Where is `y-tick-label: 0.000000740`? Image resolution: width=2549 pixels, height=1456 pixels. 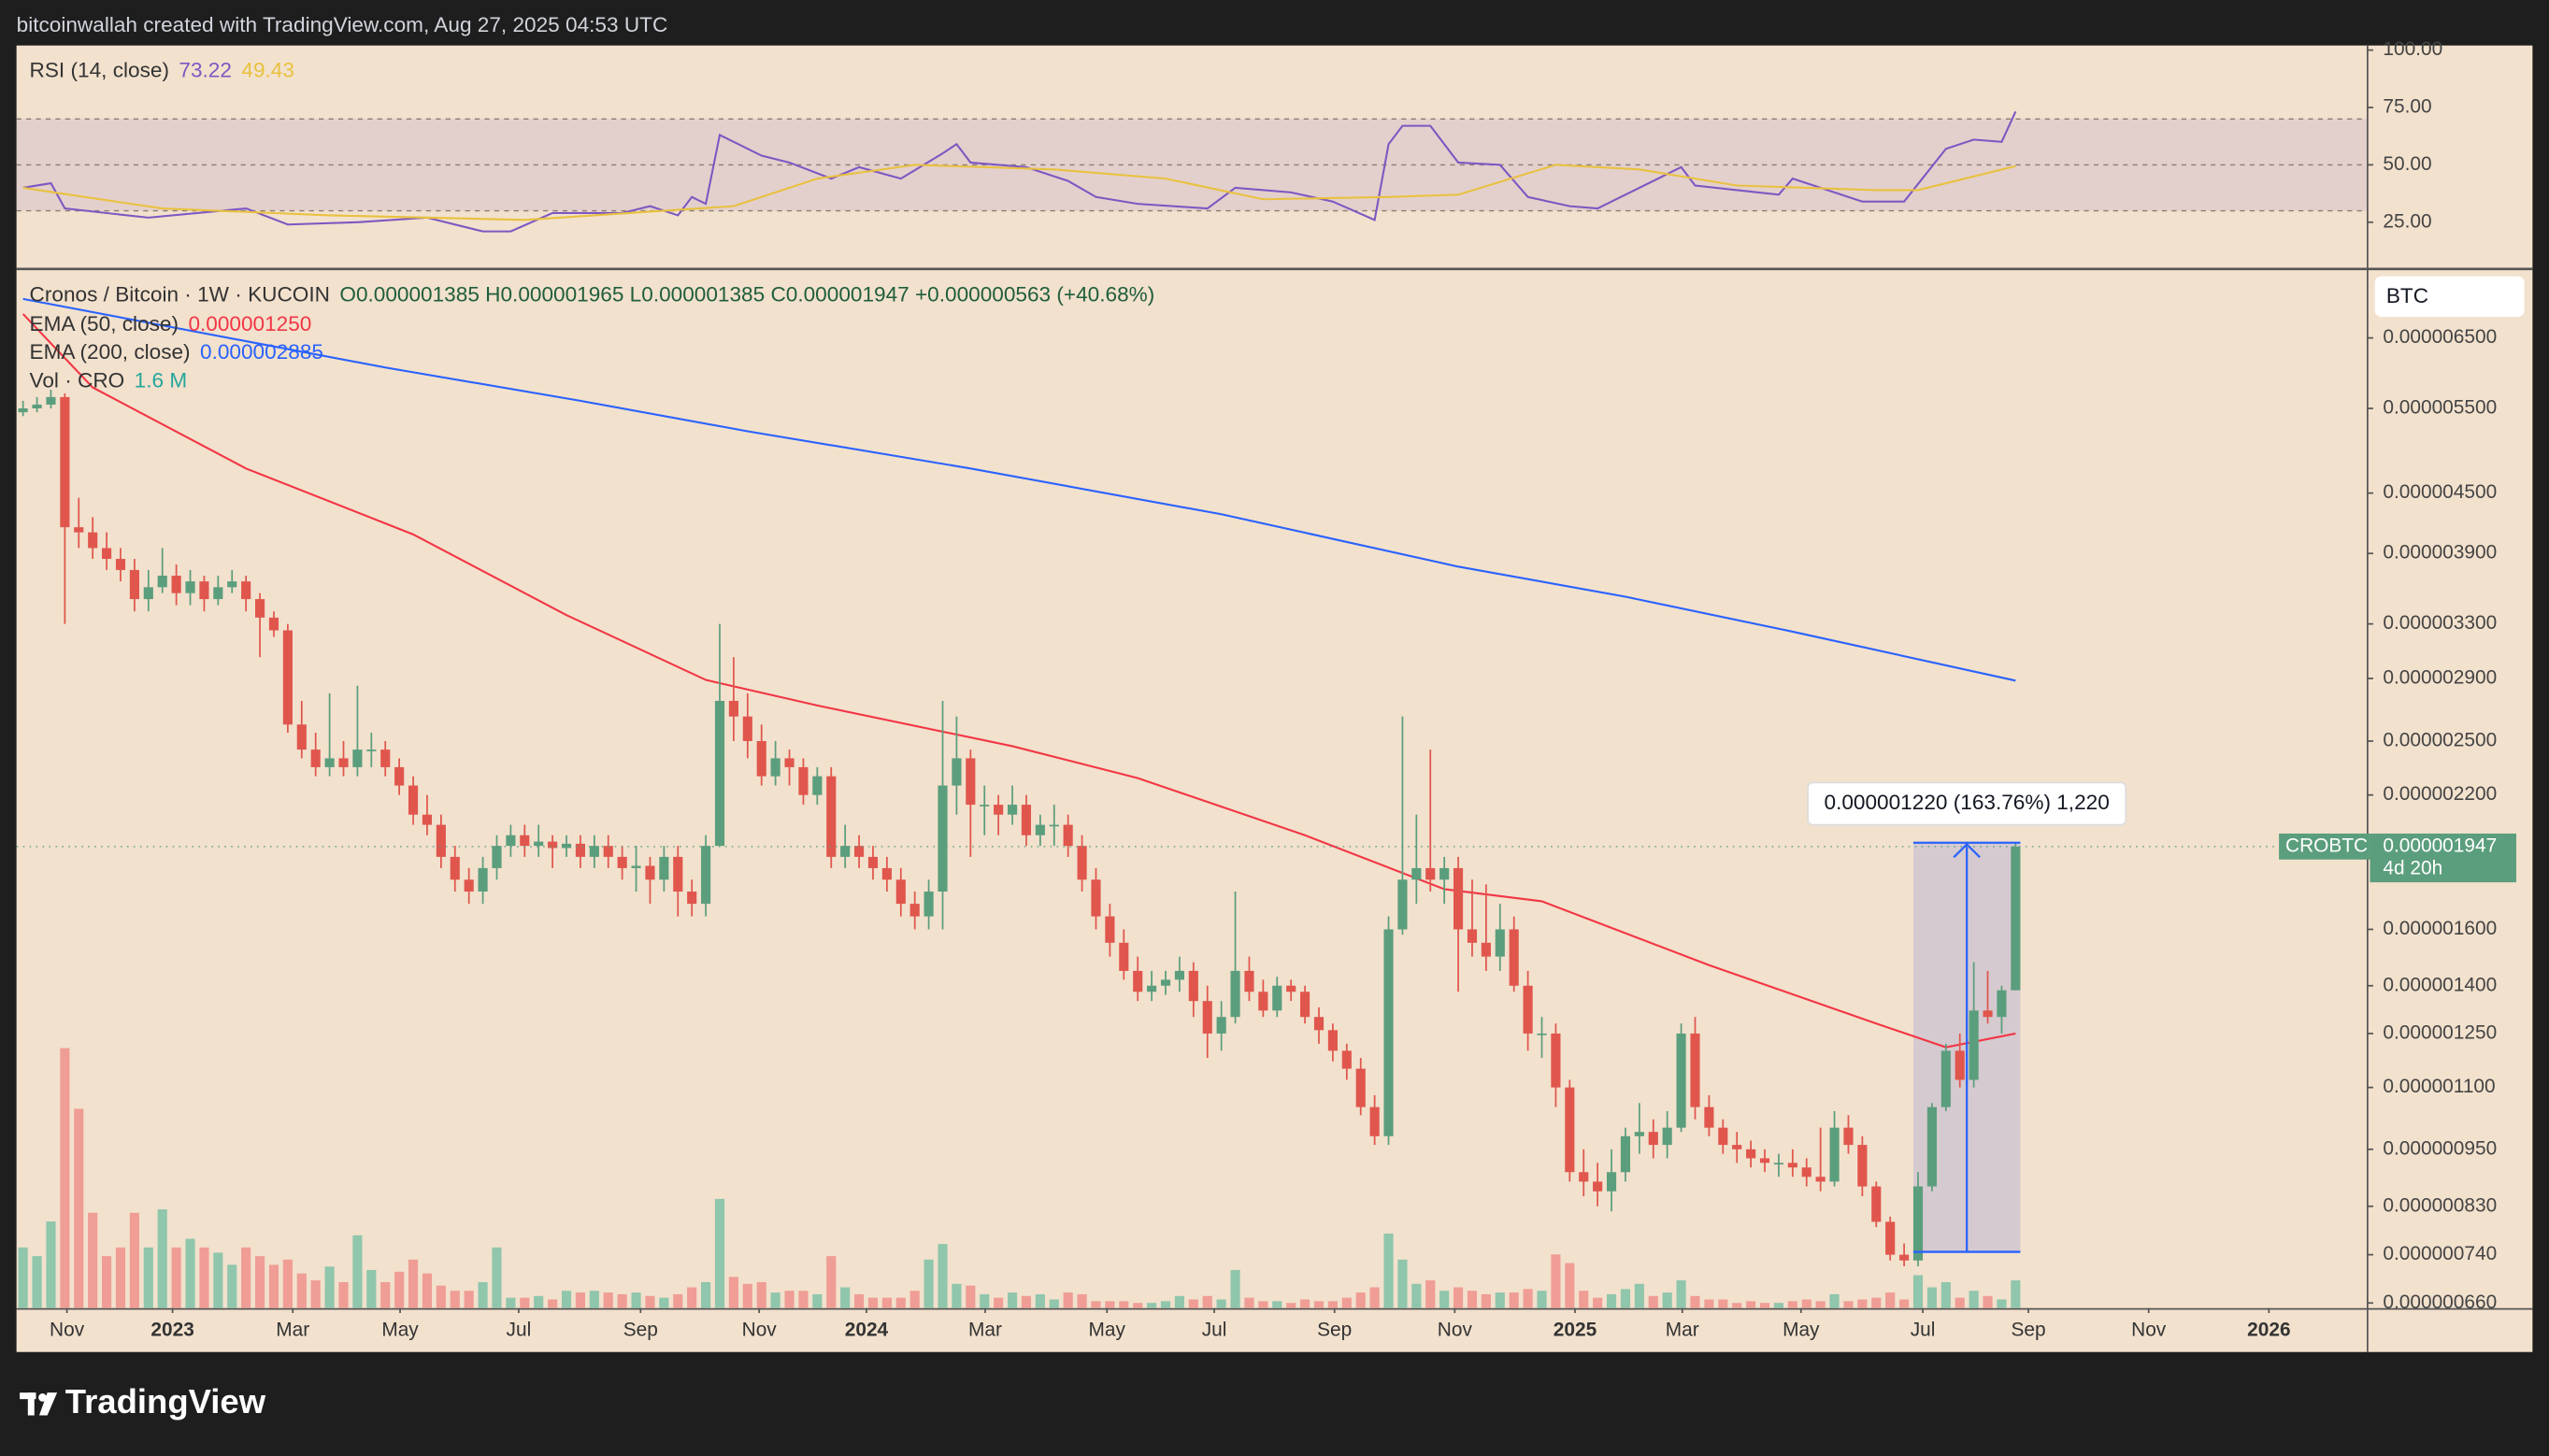
y-tick-label: 0.000000740 is located at coordinates (2440, 1253).